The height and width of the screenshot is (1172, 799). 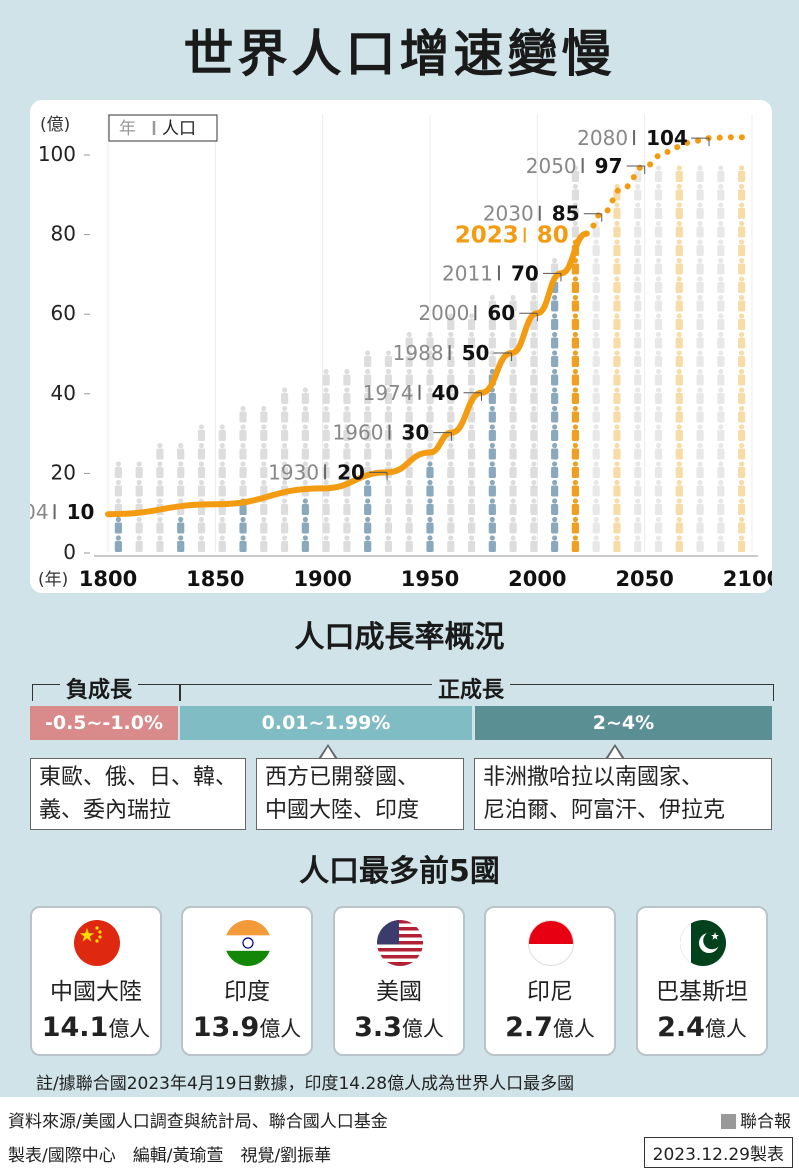 I want to click on milestone-year: 2050, so click(x=551, y=166).